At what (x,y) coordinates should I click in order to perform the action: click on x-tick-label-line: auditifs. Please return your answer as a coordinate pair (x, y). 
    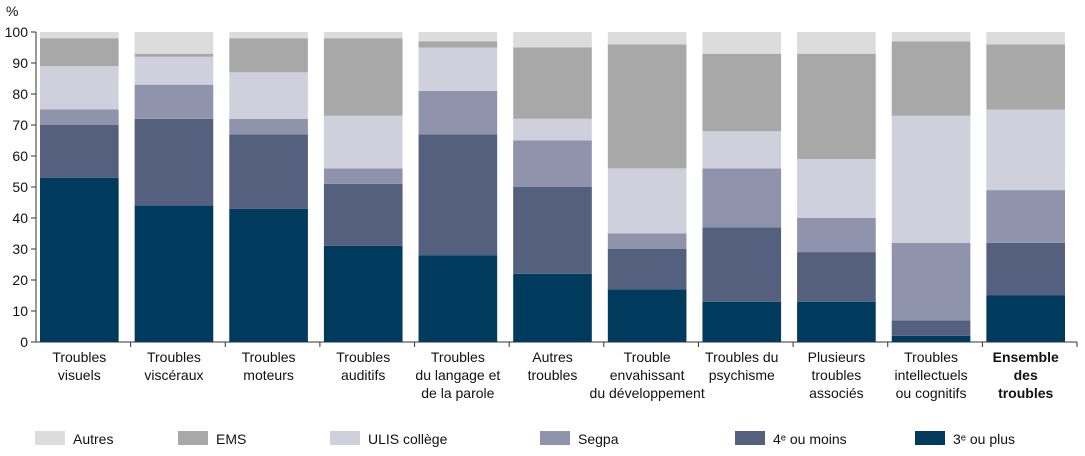
    Looking at the image, I should click on (363, 375).